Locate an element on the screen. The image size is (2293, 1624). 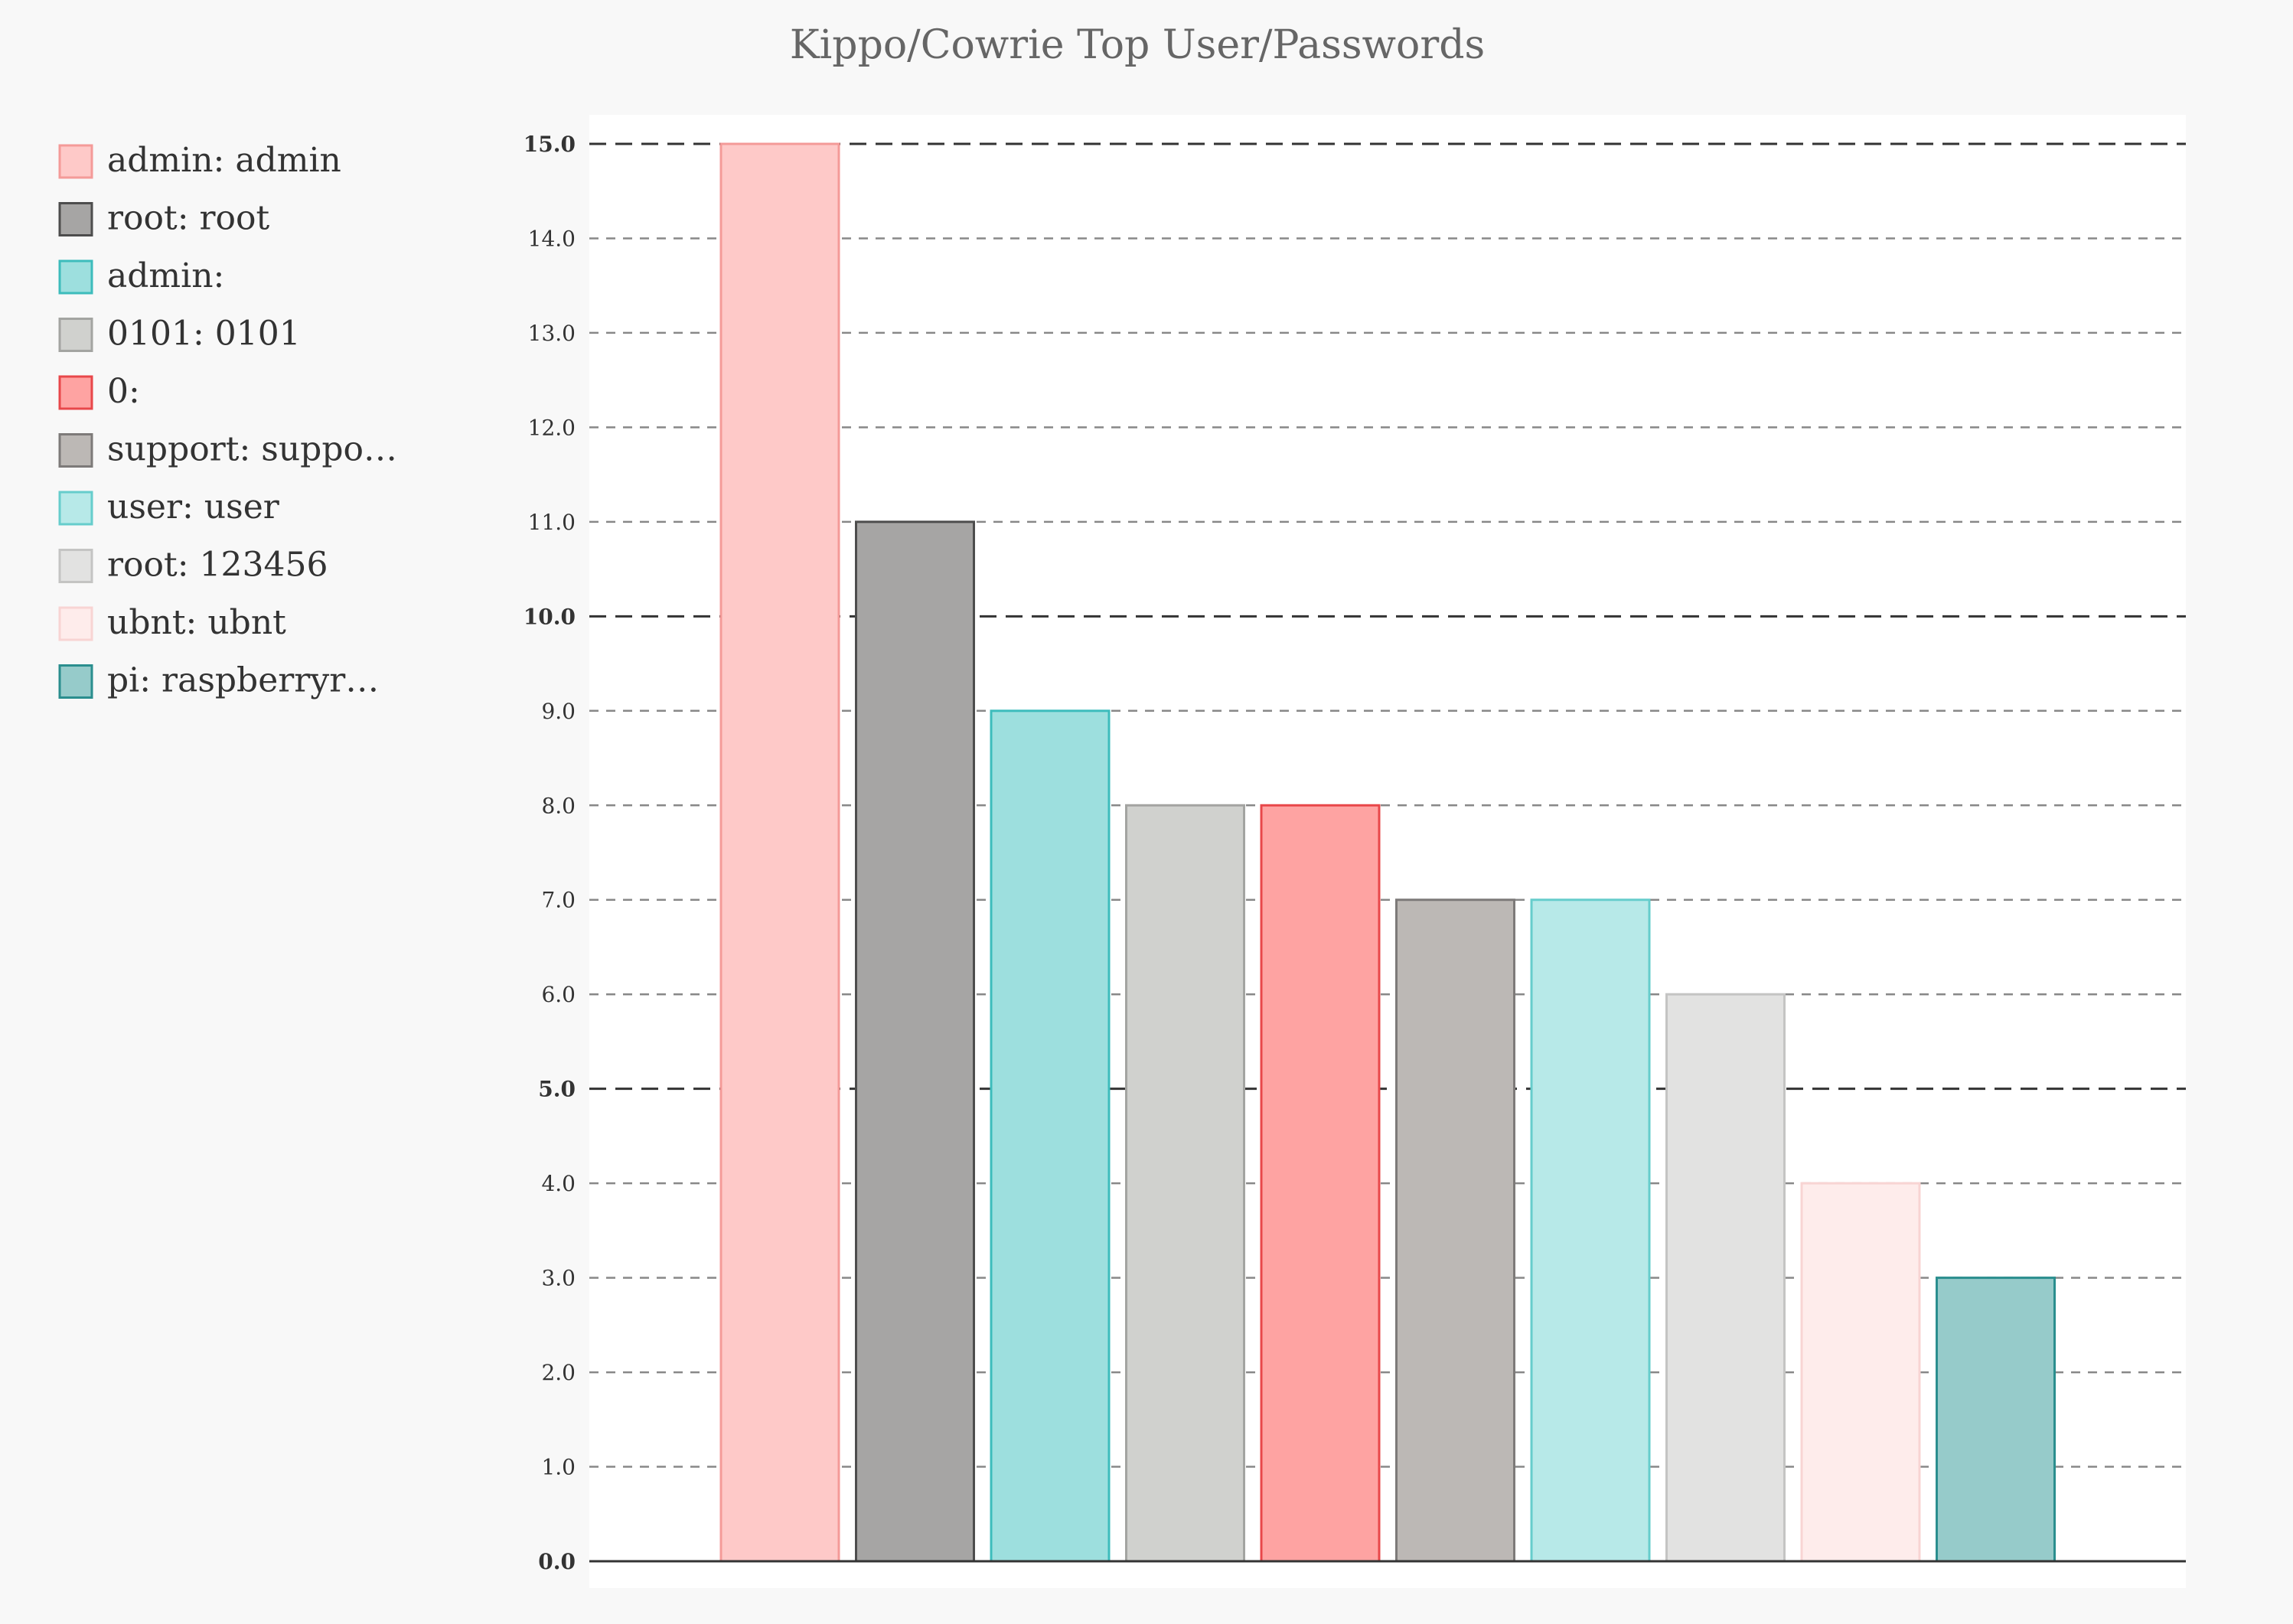
legend-label: 0101 is located at coordinates (204, 334).